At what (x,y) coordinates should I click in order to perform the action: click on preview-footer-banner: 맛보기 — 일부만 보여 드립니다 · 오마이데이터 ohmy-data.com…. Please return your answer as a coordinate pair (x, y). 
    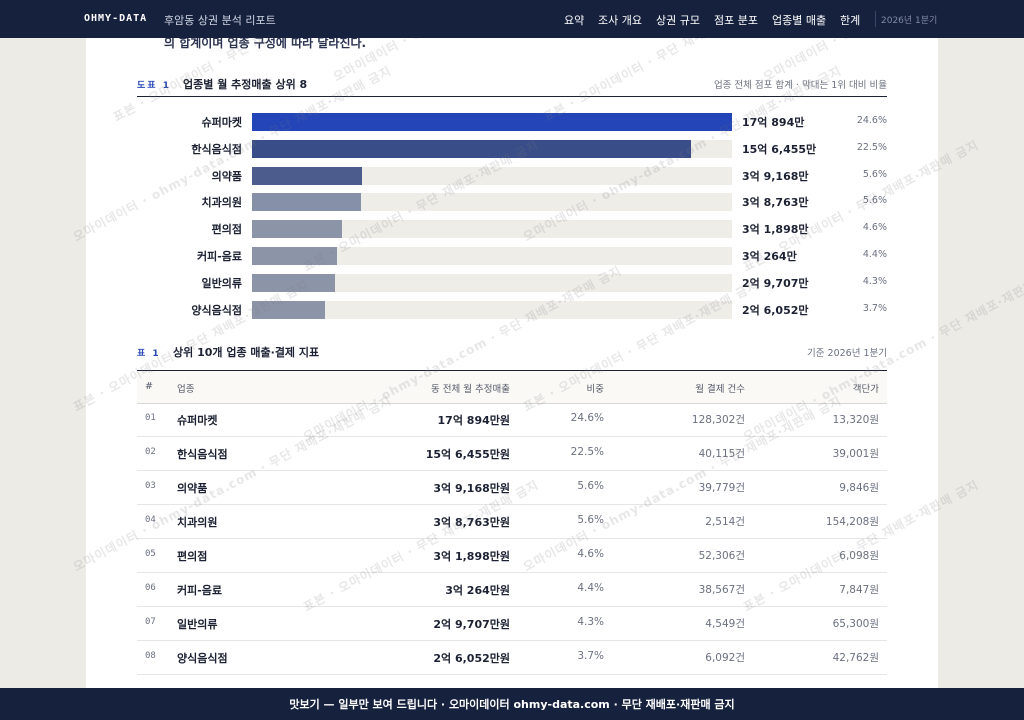
    Looking at the image, I should click on (512, 704).